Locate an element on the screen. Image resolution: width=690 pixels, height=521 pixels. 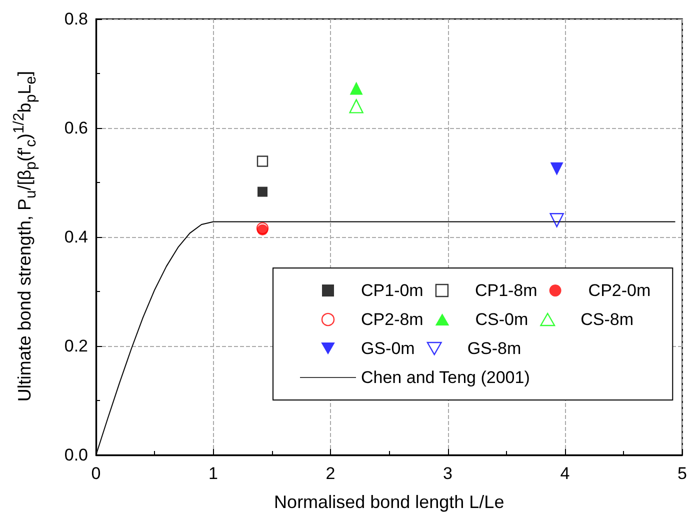
y-tick-label: 0.0 is located at coordinates (76, 455).